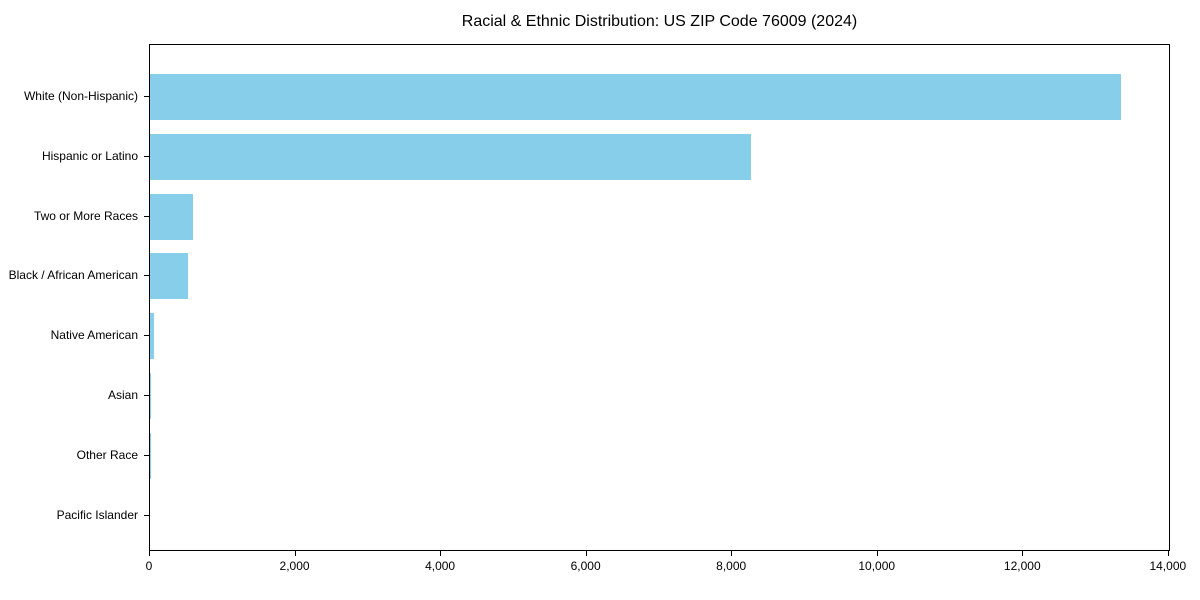  I want to click on bar-white-non-hispanic, so click(636, 97).